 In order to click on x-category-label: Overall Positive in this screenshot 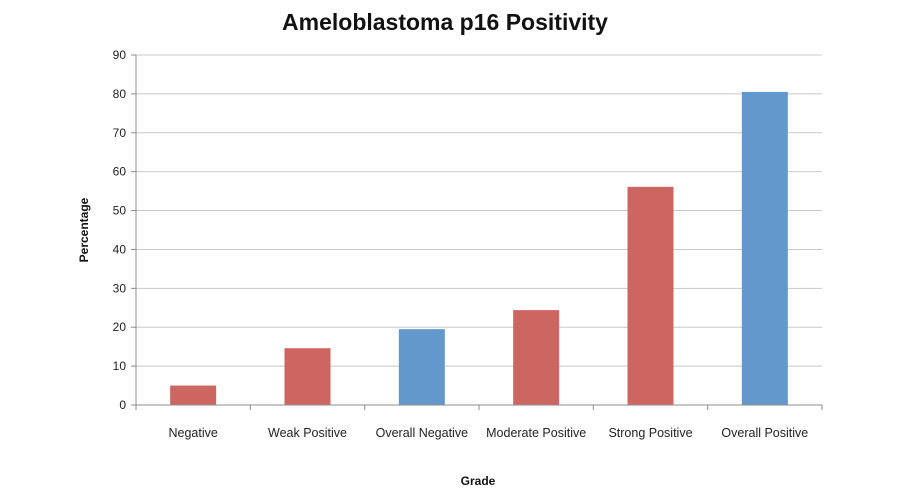, I will do `click(764, 433)`.